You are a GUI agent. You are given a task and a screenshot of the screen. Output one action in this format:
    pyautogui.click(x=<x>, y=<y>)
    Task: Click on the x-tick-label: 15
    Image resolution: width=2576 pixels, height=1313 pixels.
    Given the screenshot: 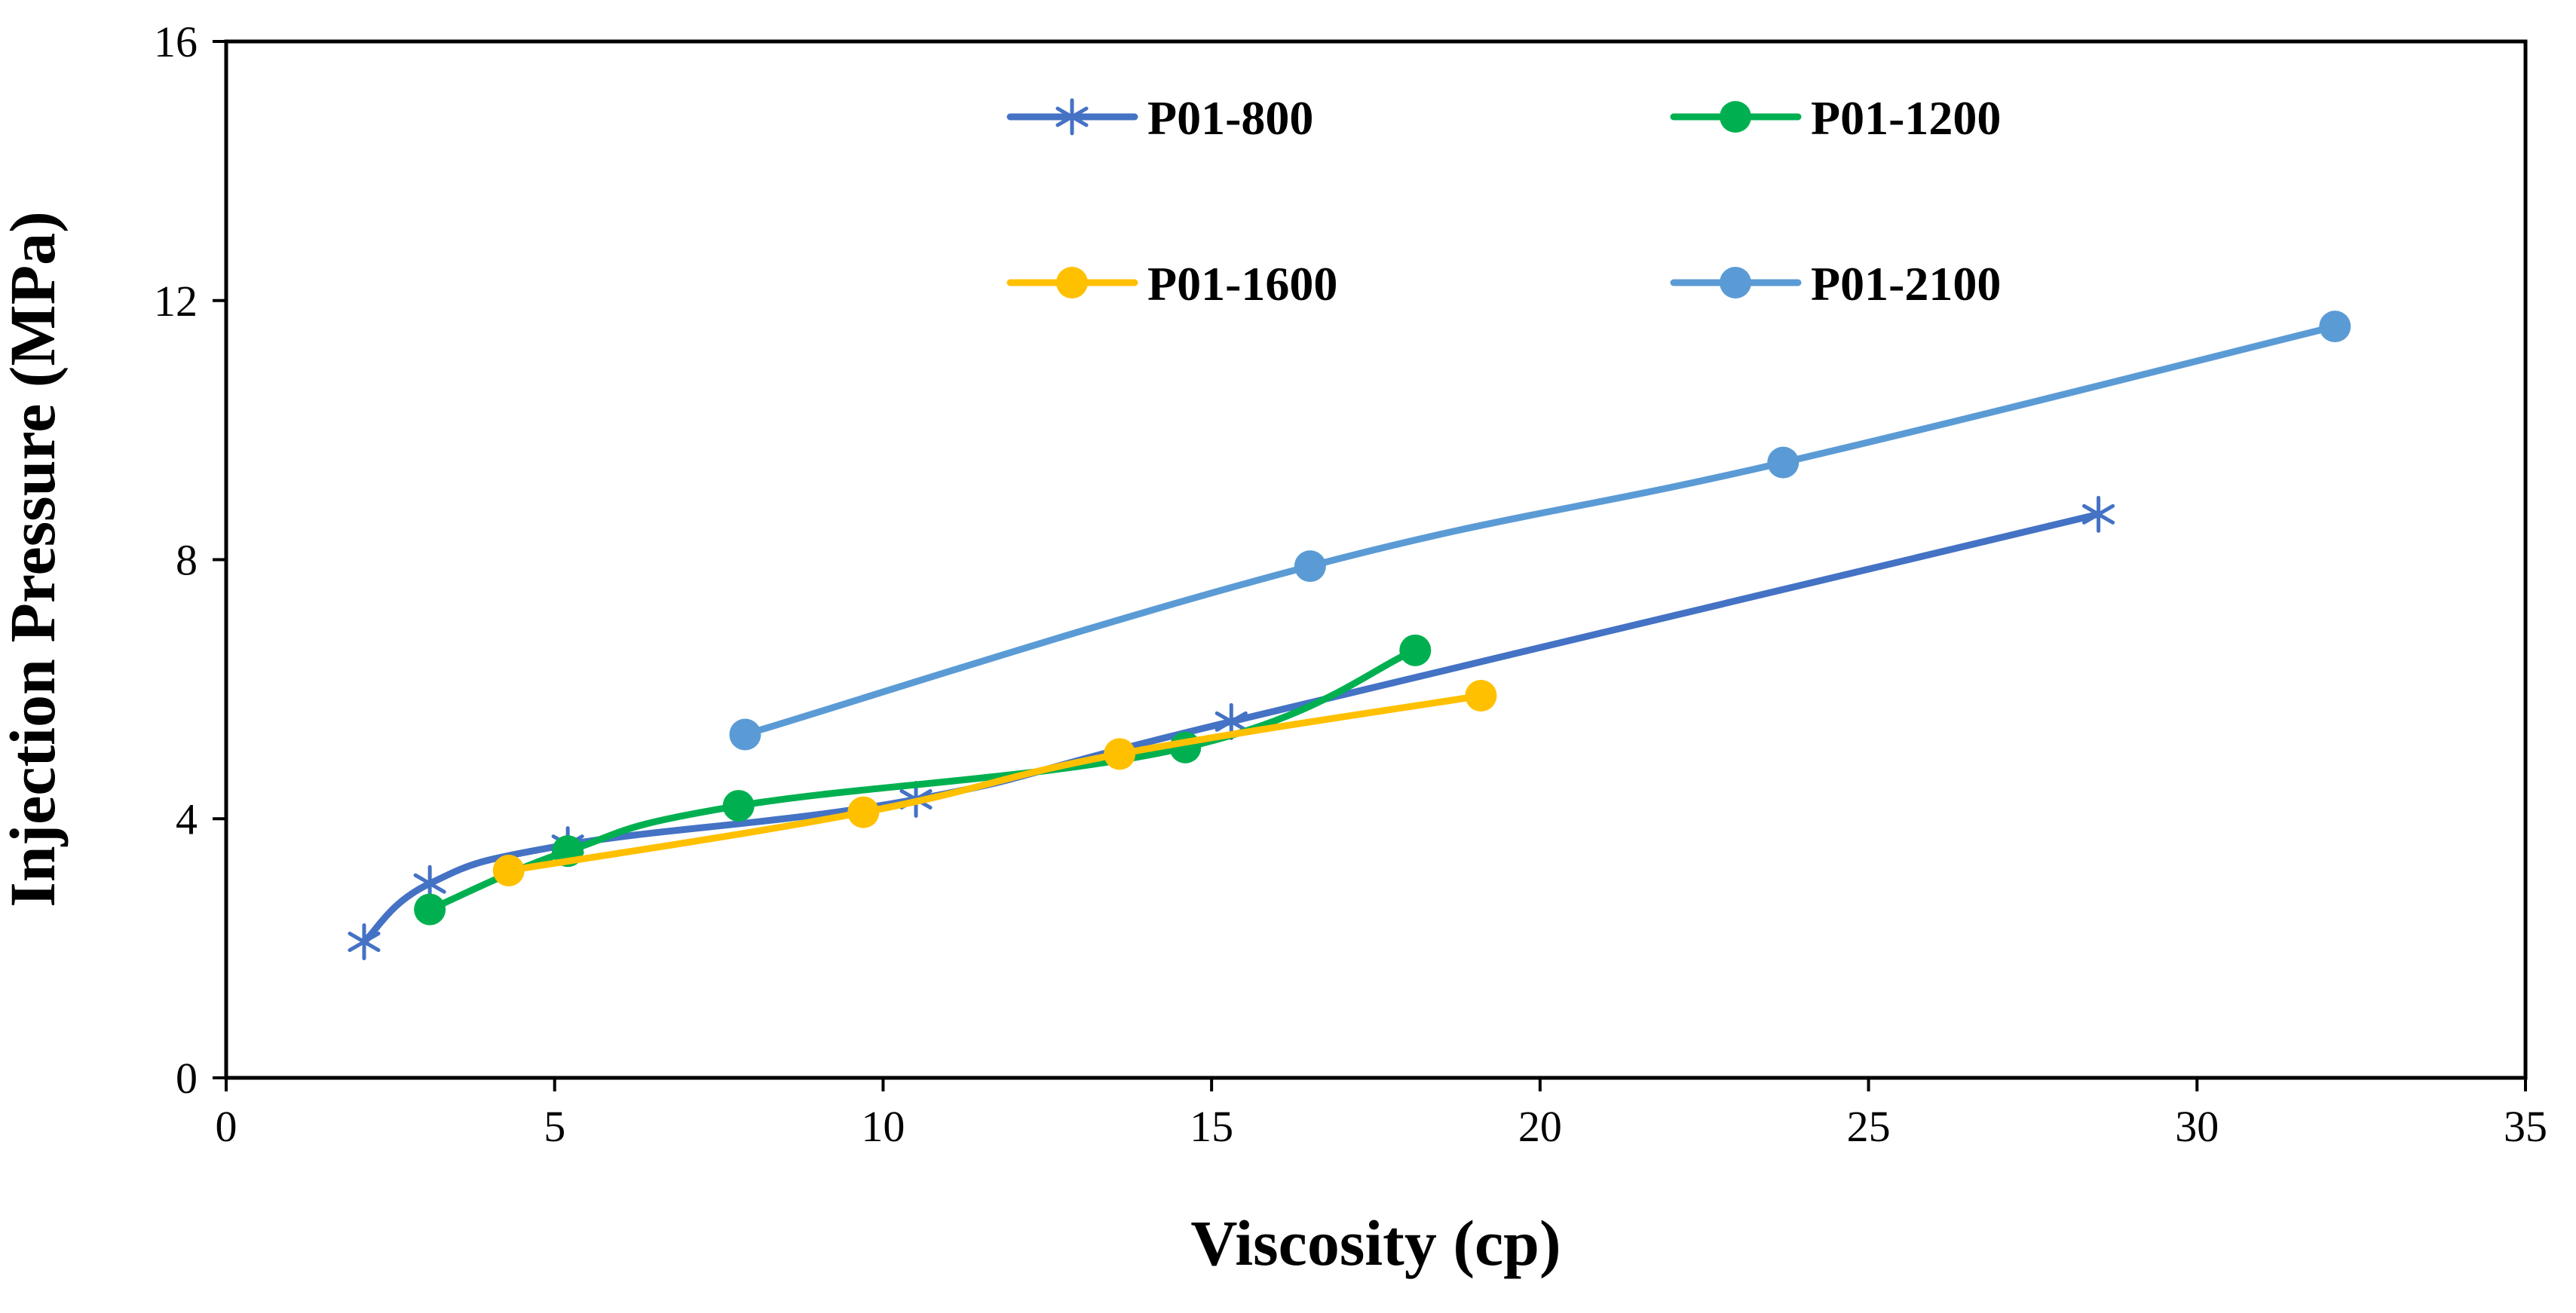 What is the action you would take?
    pyautogui.click(x=1211, y=1126)
    